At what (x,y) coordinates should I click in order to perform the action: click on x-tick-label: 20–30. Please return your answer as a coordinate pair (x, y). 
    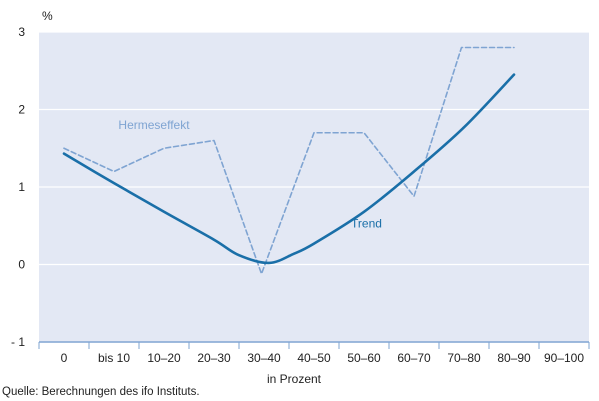
    Looking at the image, I should click on (214, 358).